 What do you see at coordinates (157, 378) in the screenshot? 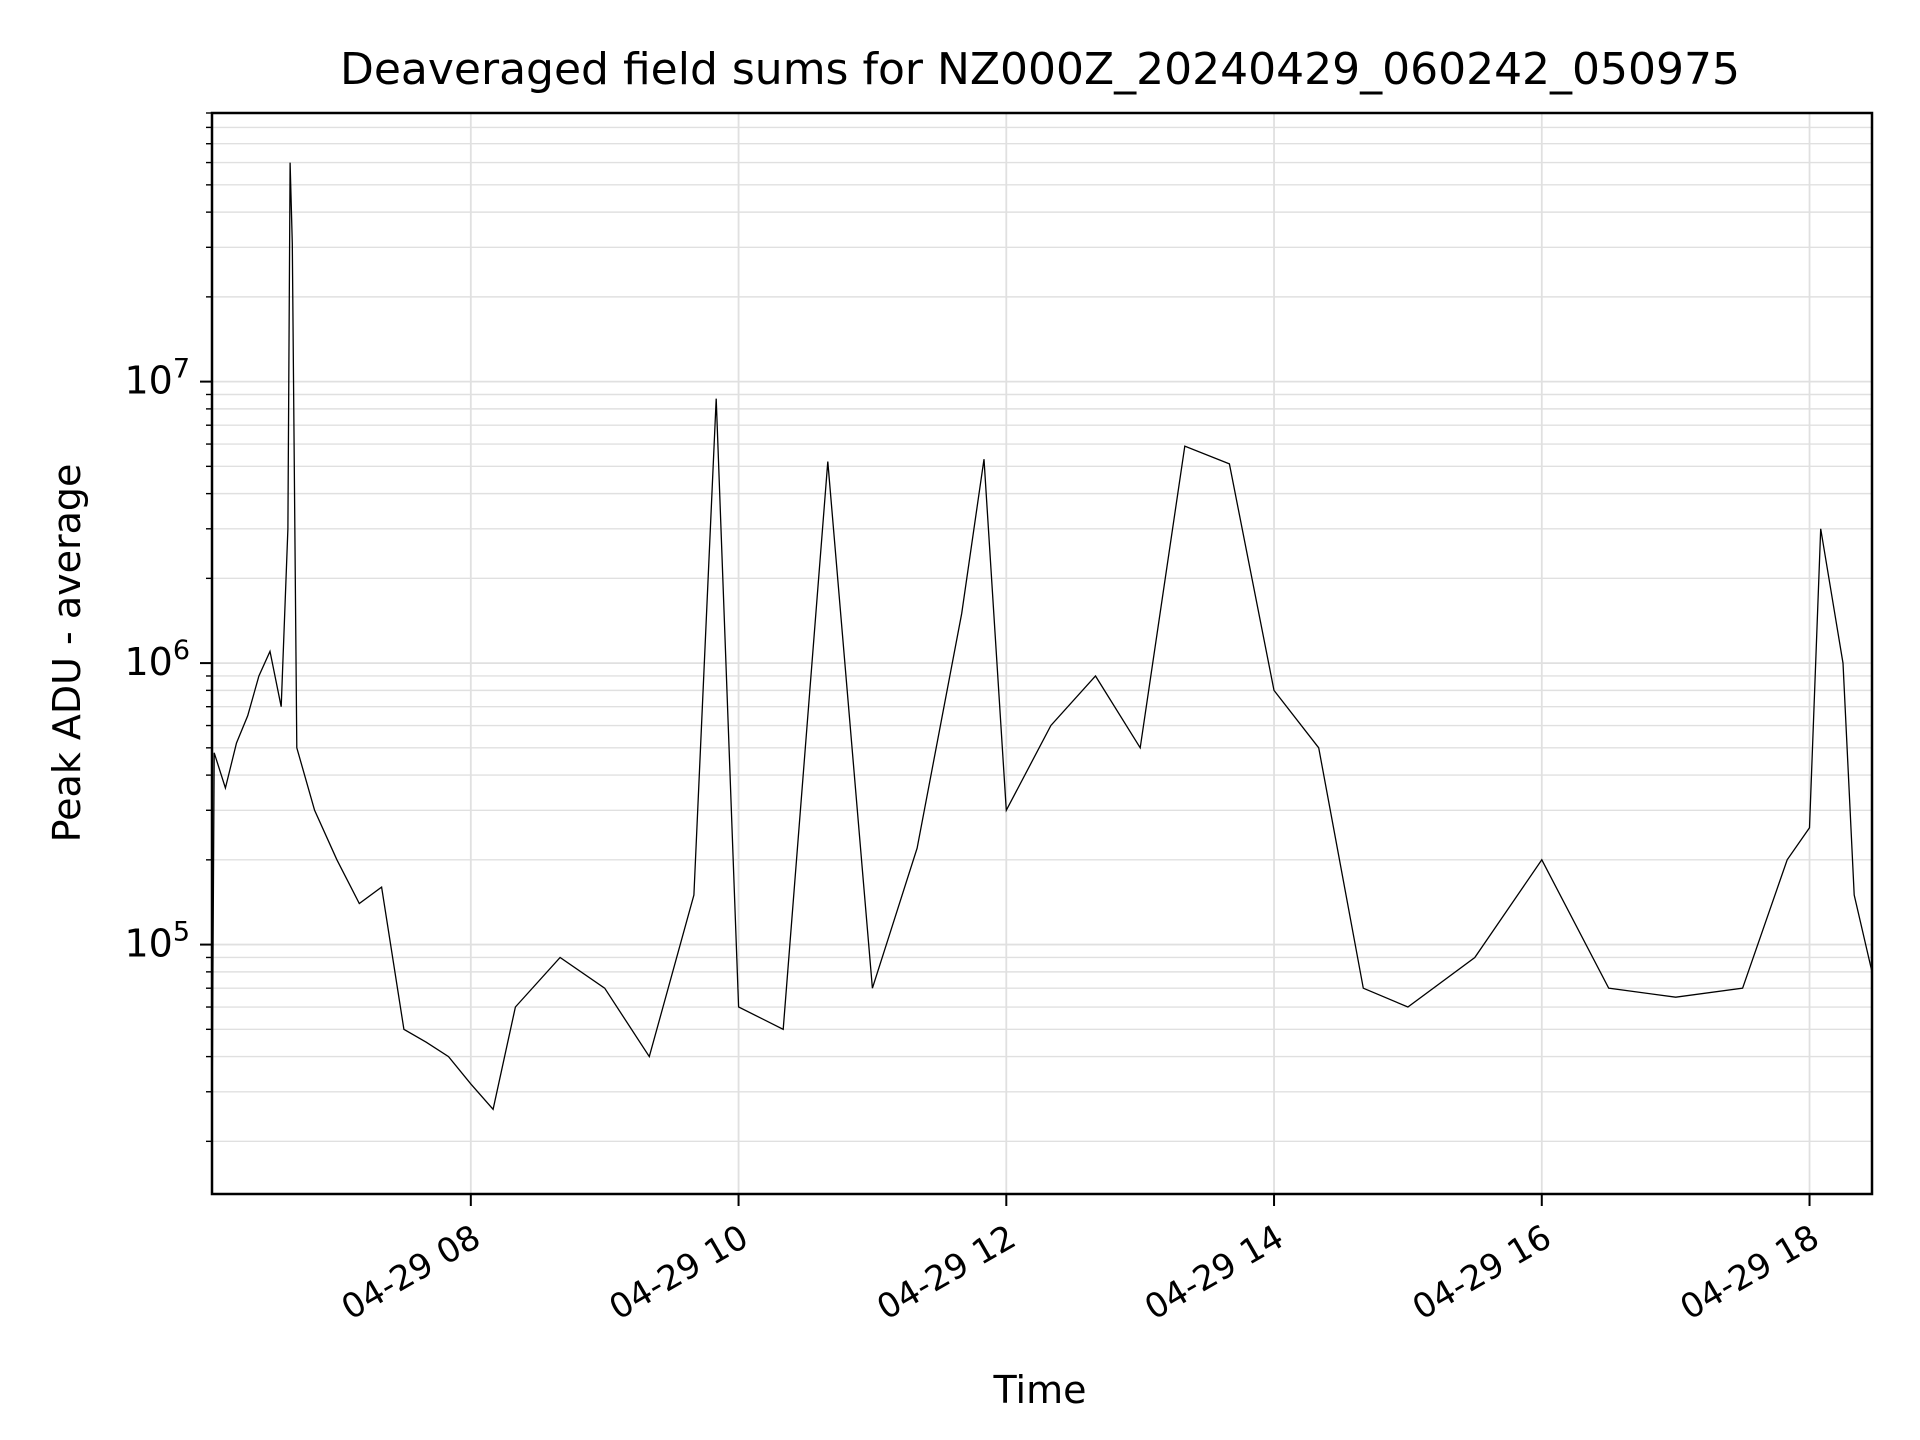
I see `y-tick-label: 107` at bounding box center [157, 378].